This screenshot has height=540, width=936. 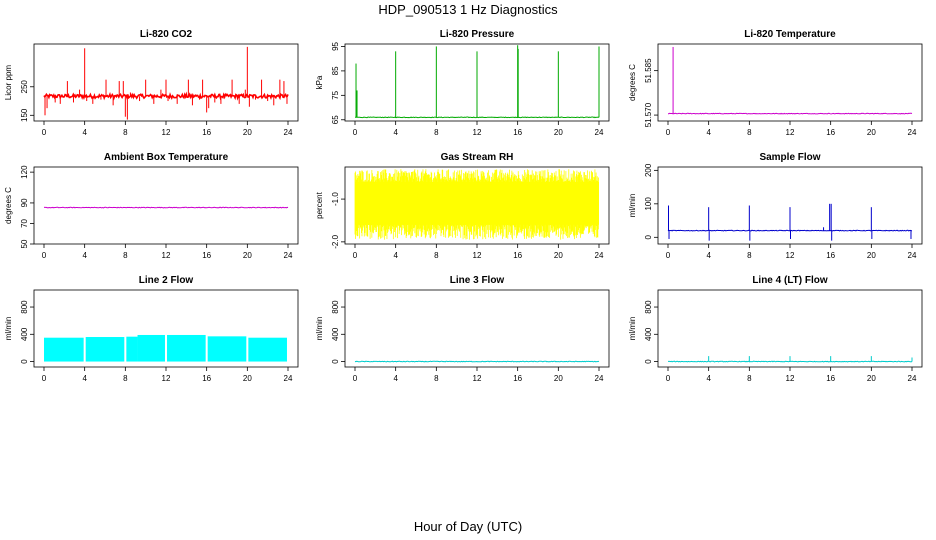 What do you see at coordinates (166, 280) in the screenshot?
I see `panel-title: Line 2 Flow` at bounding box center [166, 280].